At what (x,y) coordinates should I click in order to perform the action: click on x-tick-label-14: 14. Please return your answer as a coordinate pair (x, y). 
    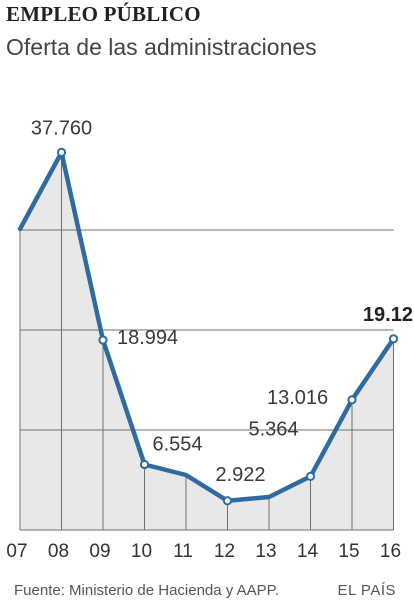
    Looking at the image, I should click on (308, 551).